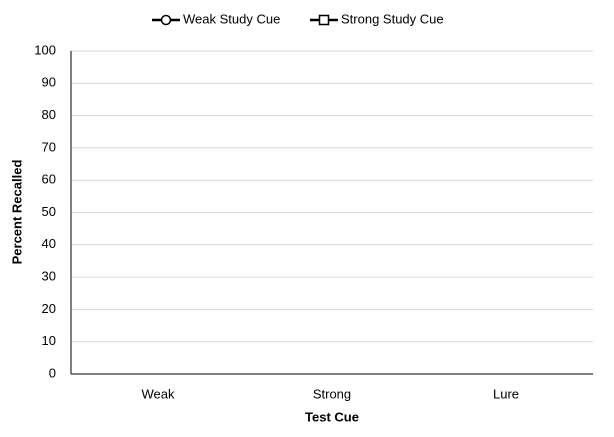 The height and width of the screenshot is (437, 614). Describe the element at coordinates (16, 212) in the screenshot. I see `y-axis-title: Percent Recalled` at that location.